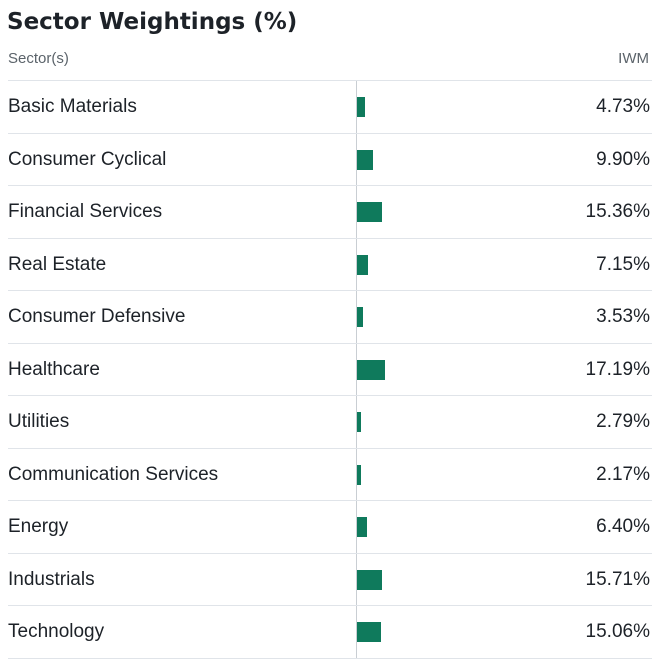  Describe the element at coordinates (633, 58) in the screenshot. I see `column-header-fund: IWM` at that location.